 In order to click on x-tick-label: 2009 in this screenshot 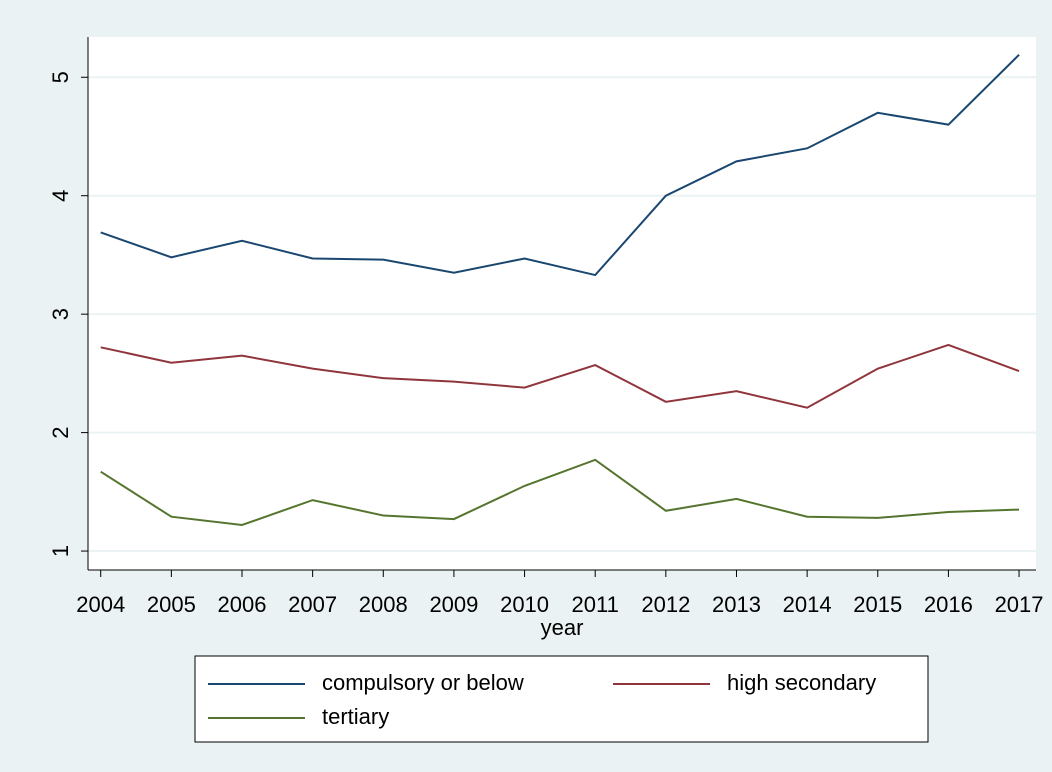, I will do `click(453, 604)`.